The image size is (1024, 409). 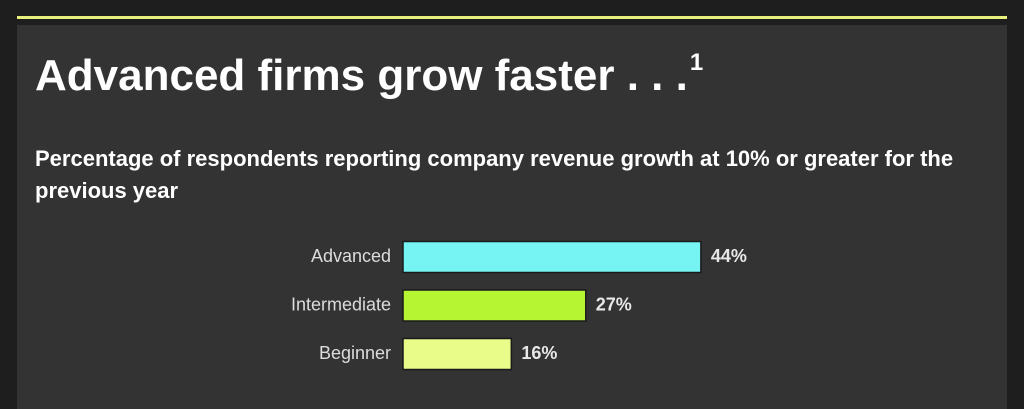 What do you see at coordinates (355, 353) in the screenshot?
I see `category-label: Beginner` at bounding box center [355, 353].